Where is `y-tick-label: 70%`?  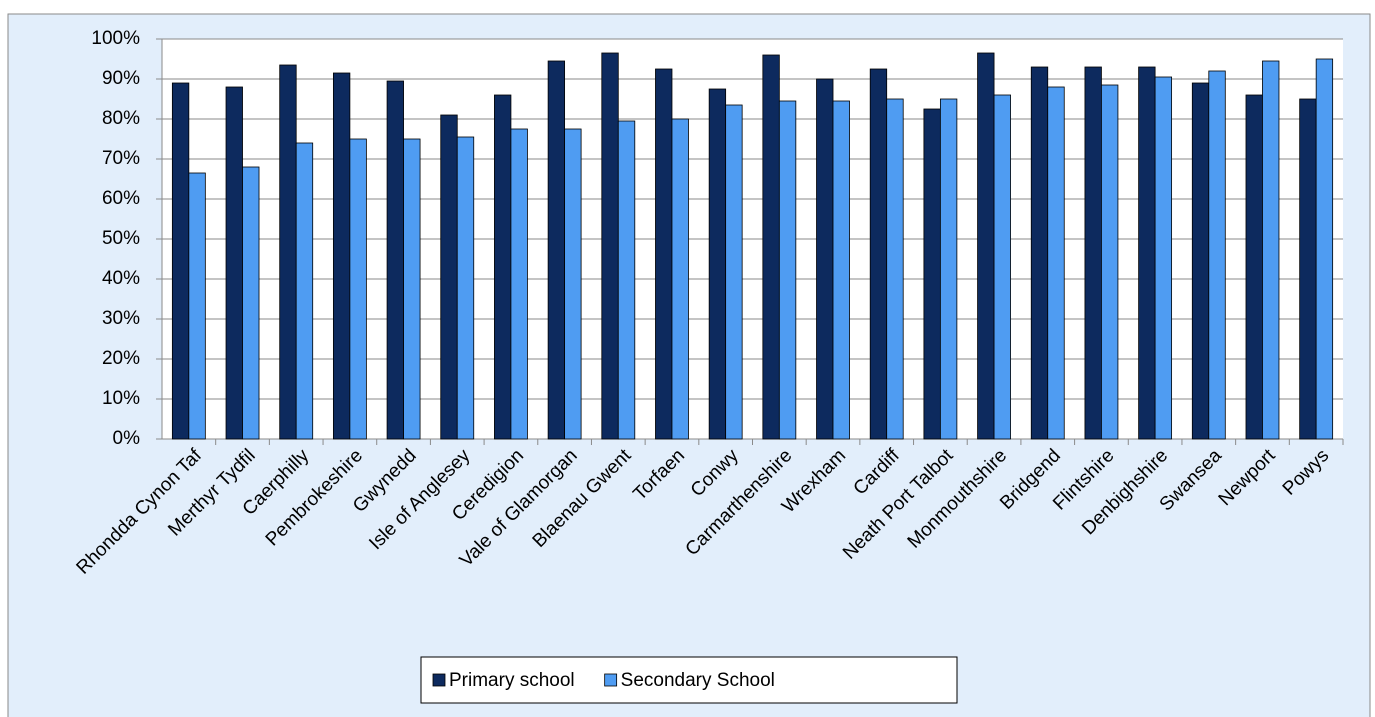
y-tick-label: 70% is located at coordinates (121, 158).